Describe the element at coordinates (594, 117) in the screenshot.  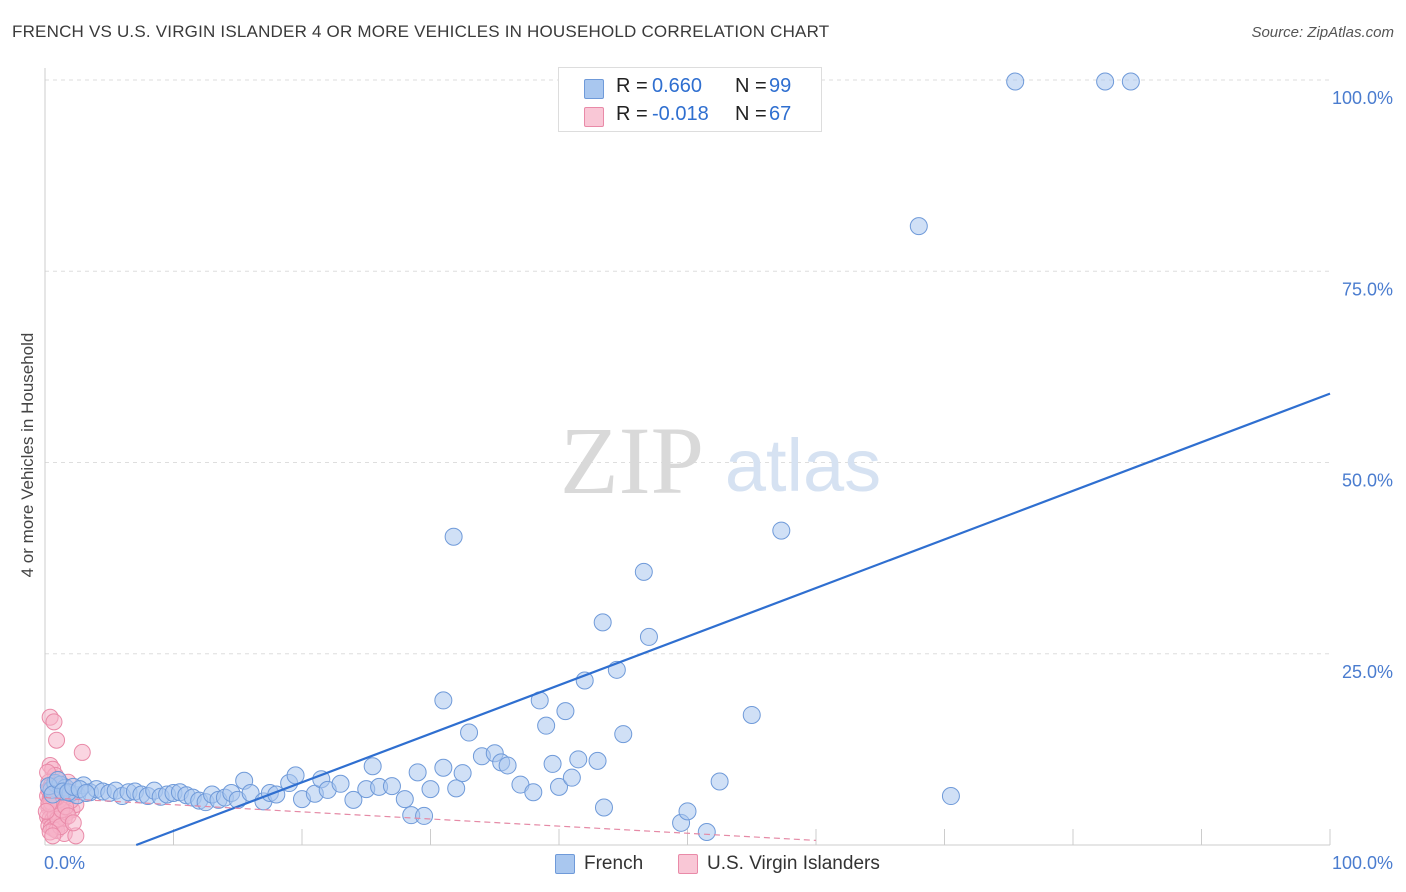
I see `vi-swatch` at that location.